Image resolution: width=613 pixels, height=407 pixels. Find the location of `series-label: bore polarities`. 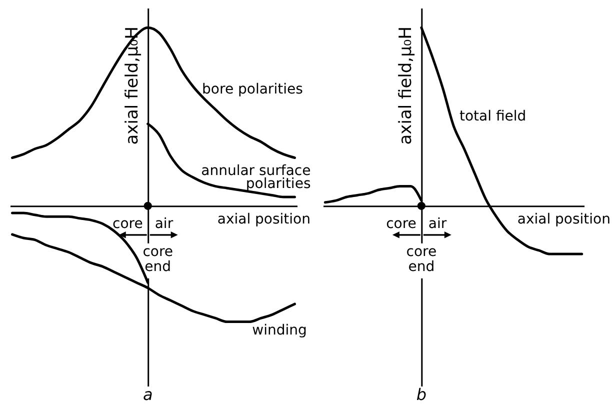

series-label: bore polarities is located at coordinates (252, 89).